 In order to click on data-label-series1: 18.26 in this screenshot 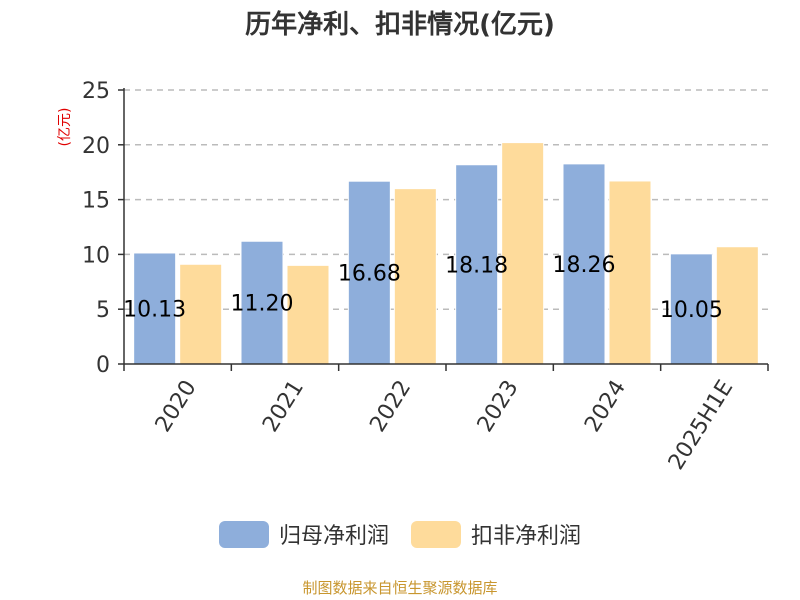, I will do `click(584, 265)`.